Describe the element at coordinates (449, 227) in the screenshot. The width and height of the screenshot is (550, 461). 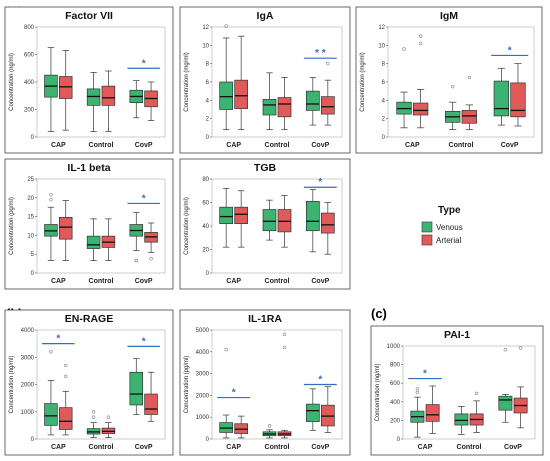
I see `legend-label-venous: Venous` at that location.